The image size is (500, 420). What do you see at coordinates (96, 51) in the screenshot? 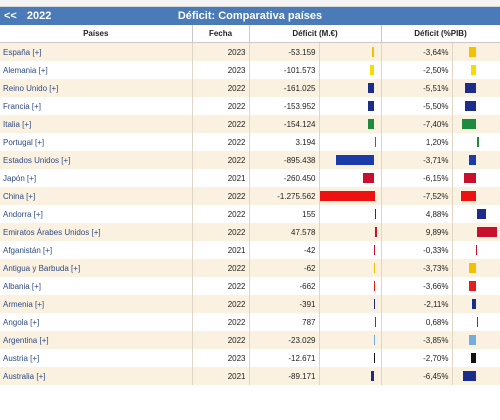
I see `country-link: España [+]` at bounding box center [96, 51].